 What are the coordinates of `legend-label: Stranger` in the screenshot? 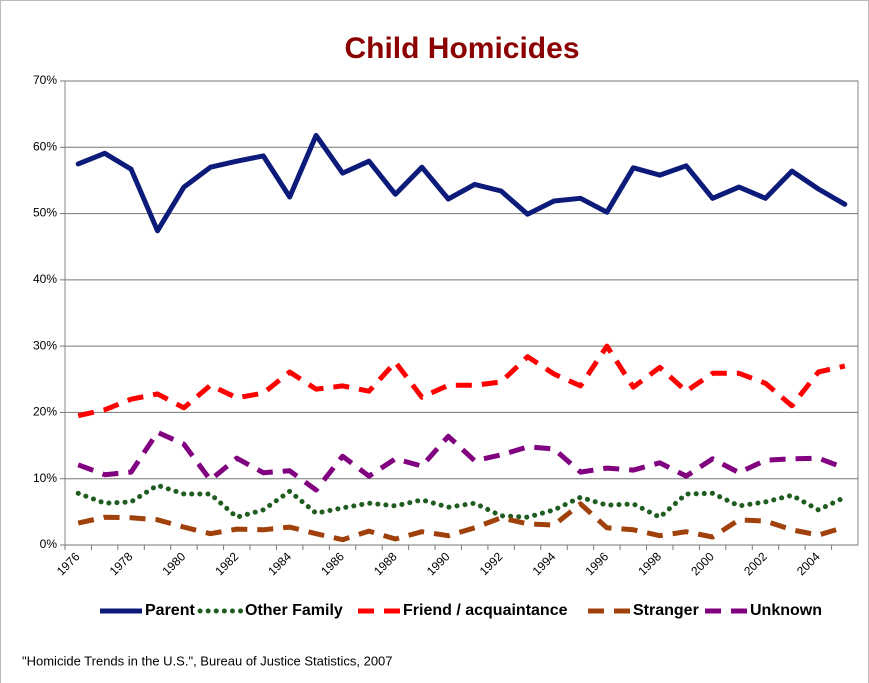 It's located at (666, 610).